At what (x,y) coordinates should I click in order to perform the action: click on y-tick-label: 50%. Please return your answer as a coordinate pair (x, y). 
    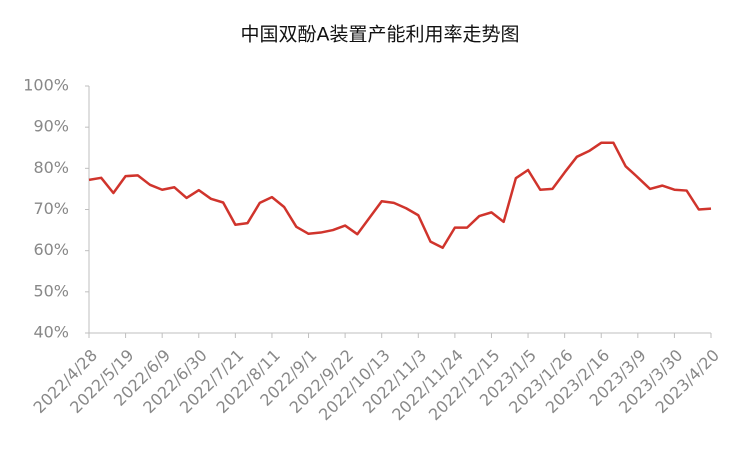
    Looking at the image, I should click on (51, 290).